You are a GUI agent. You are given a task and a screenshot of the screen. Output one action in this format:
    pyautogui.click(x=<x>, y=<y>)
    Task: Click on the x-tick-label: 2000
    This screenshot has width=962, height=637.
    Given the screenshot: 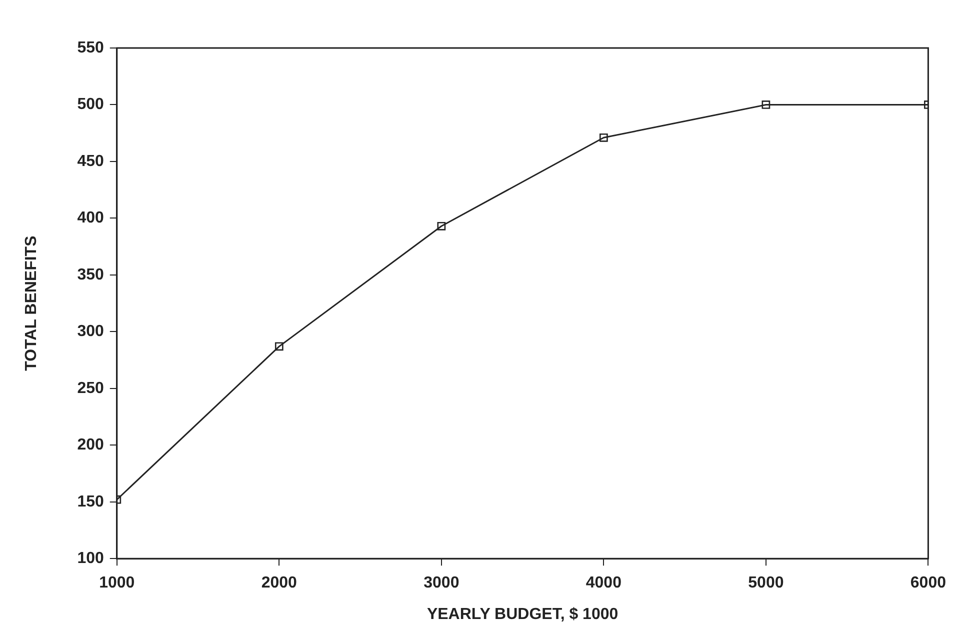 What is the action you would take?
    pyautogui.click(x=279, y=583)
    